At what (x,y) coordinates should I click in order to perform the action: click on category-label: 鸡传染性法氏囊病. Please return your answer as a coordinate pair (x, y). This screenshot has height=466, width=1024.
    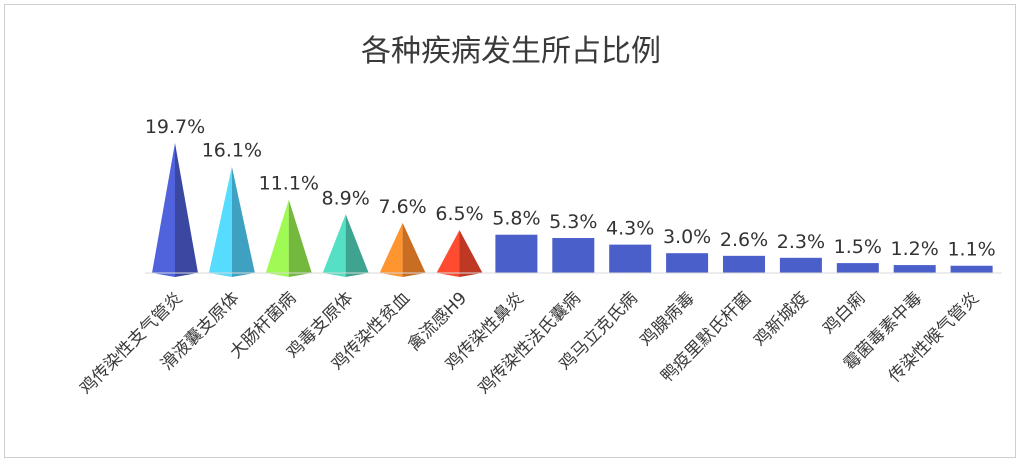
    Looking at the image, I should click on (530, 343).